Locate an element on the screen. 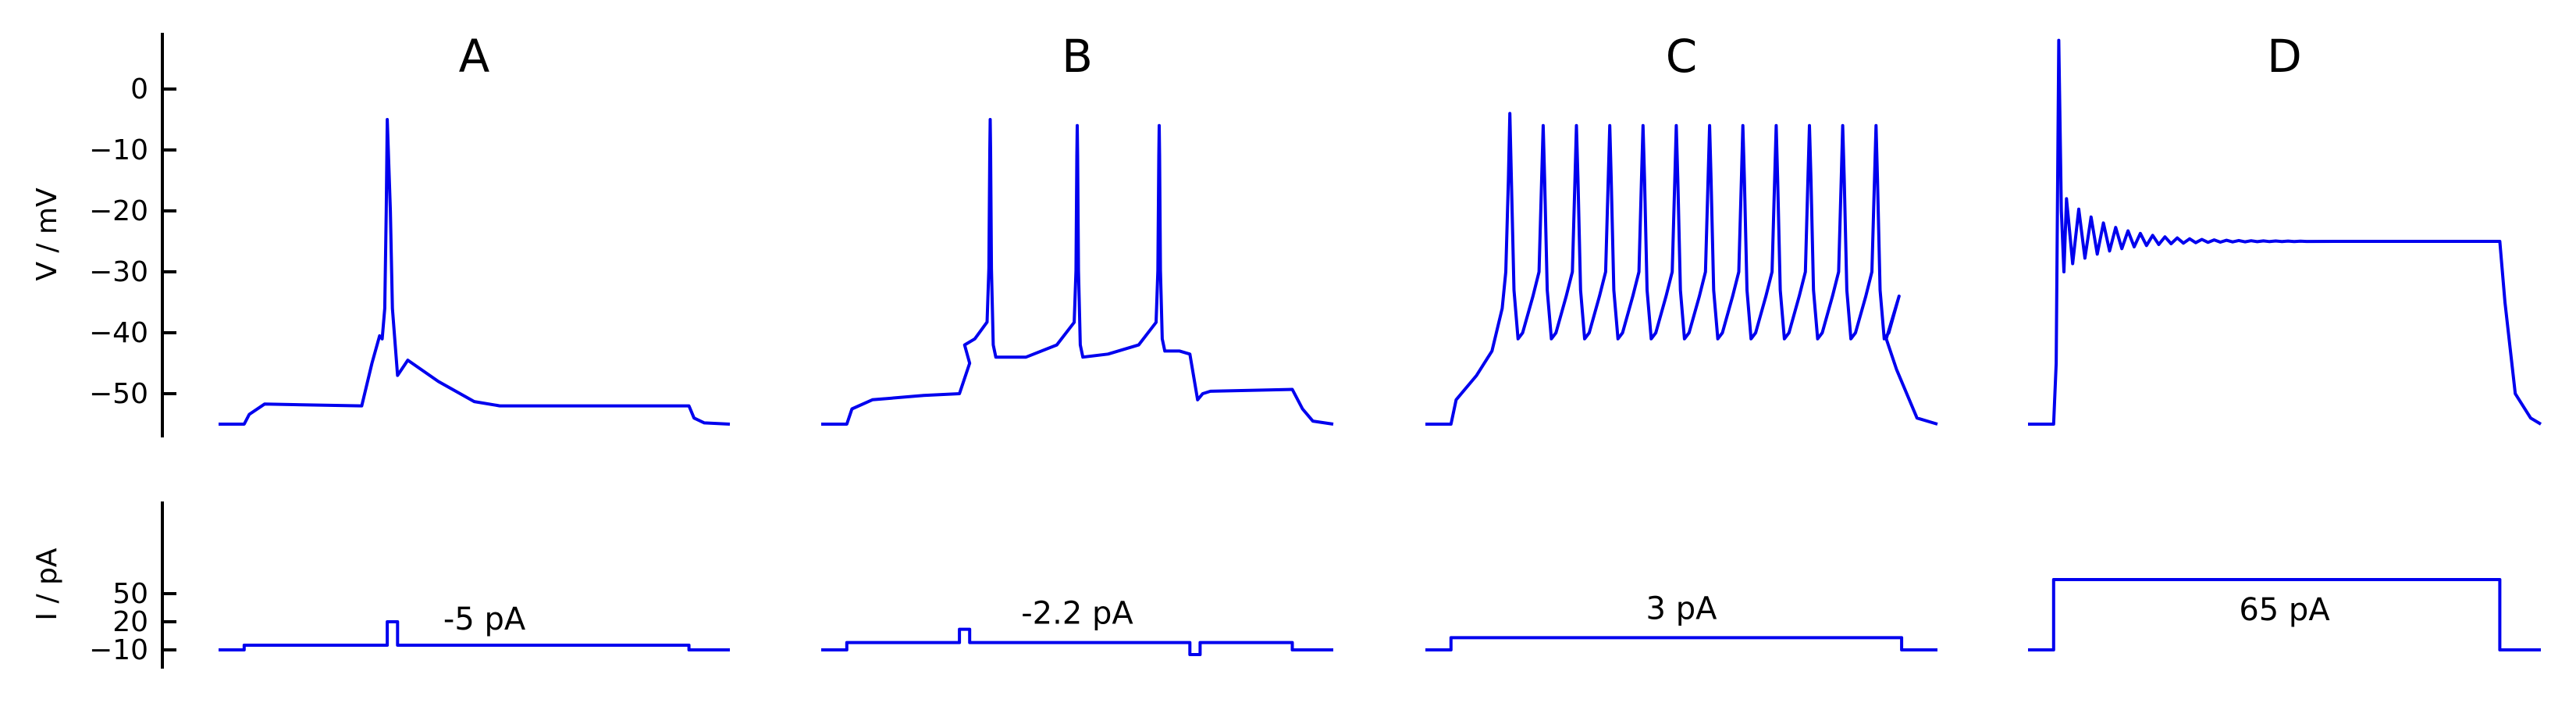  voltage-axis-label: V / mV is located at coordinates (47, 234).